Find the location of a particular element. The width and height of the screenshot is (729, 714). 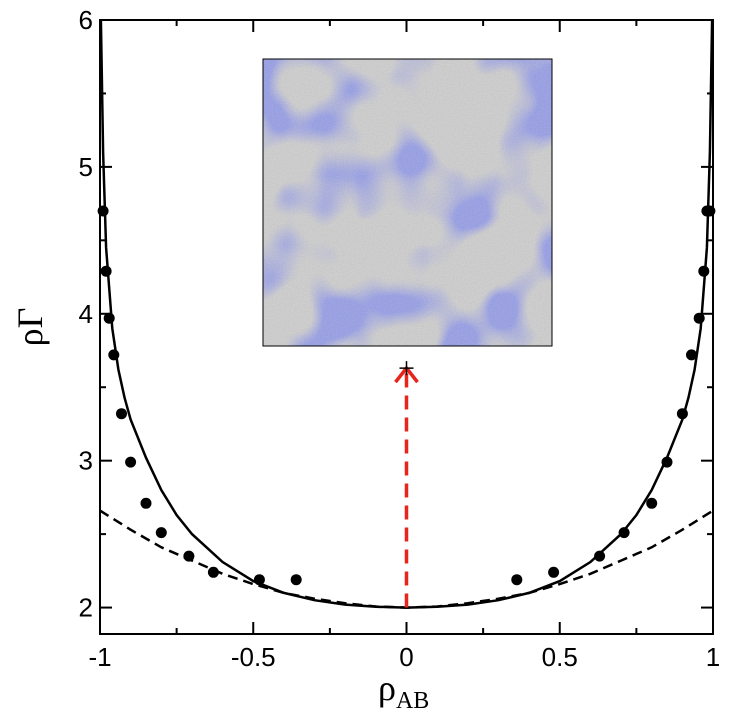

y-tick-label: 3 is located at coordinates (86, 461).